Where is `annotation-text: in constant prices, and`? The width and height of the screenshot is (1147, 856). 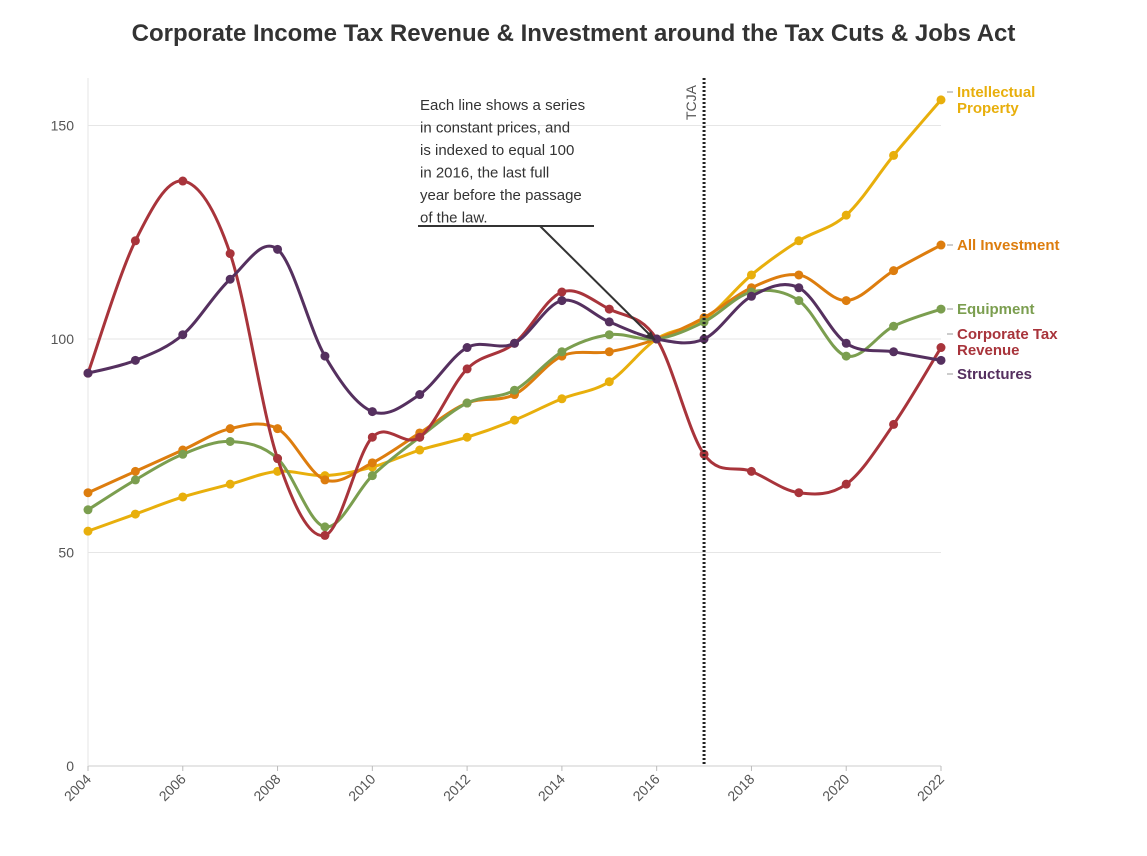
annotation-text: in constant prices, and is located at coordinates (495, 128).